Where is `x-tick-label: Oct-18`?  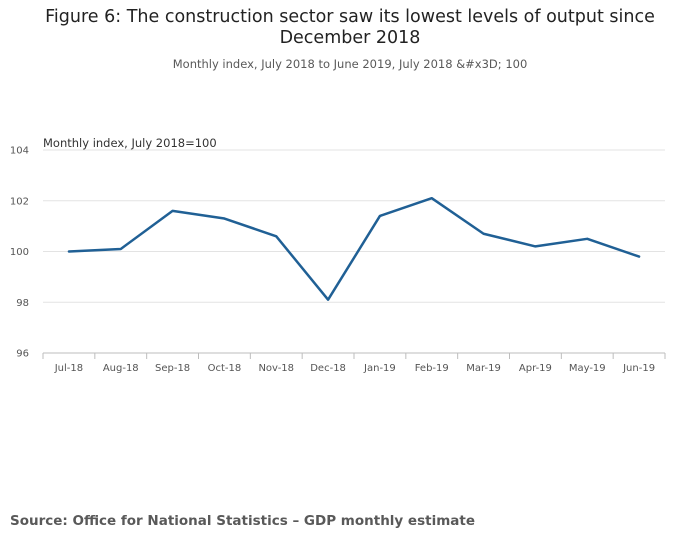
x-tick-label: Oct-18 is located at coordinates (225, 368).